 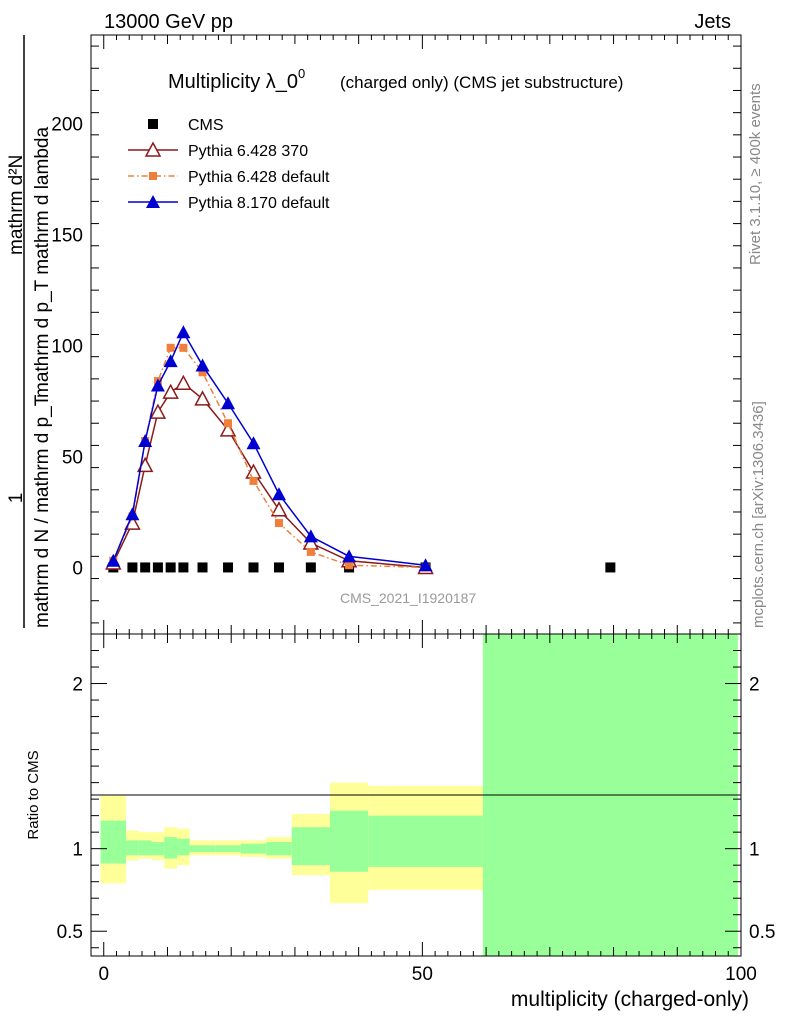 What do you see at coordinates (77, 850) in the screenshot?
I see `ratio-y-tick-label: 1` at bounding box center [77, 850].